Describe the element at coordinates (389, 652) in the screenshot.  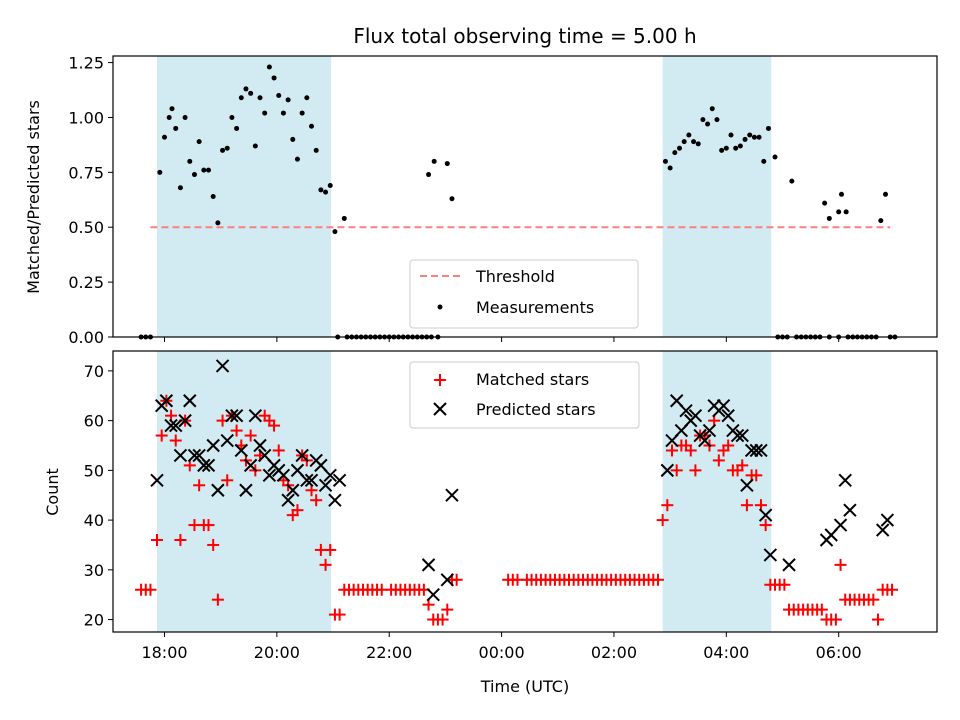
I see `x-tick-label: 22:00` at that location.